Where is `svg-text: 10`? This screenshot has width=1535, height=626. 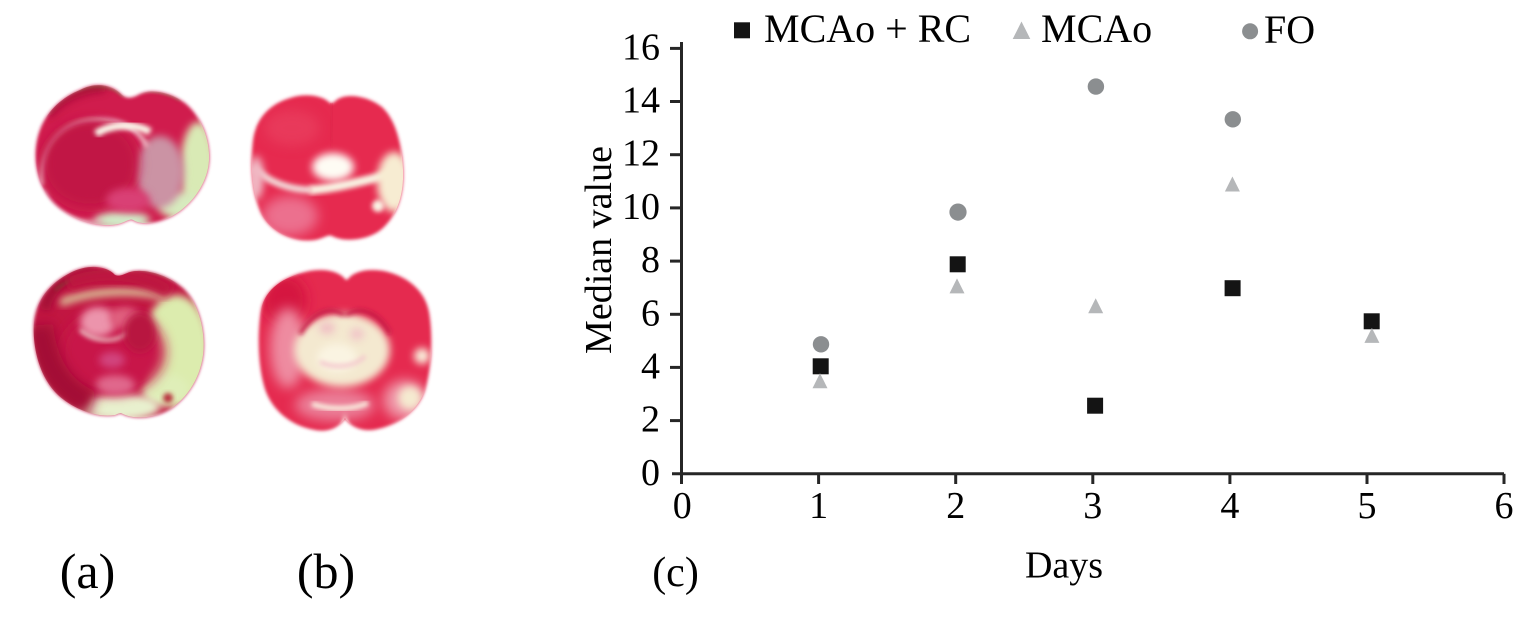
svg-text: 10 is located at coordinates (641, 207).